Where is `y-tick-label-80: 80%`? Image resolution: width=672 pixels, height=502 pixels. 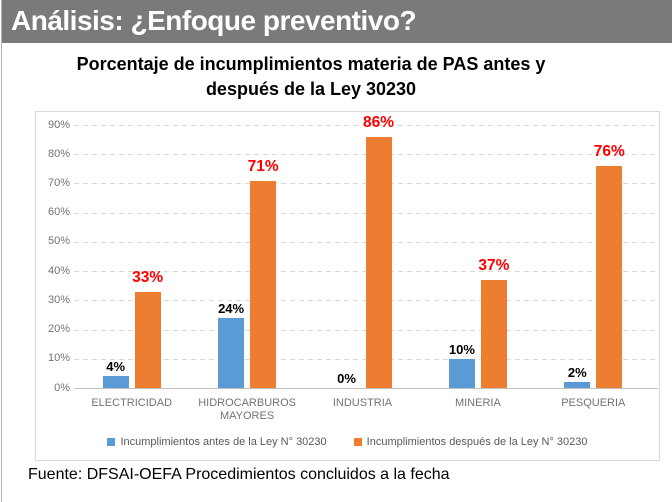
y-tick-label-80: 80% is located at coordinates (58, 153).